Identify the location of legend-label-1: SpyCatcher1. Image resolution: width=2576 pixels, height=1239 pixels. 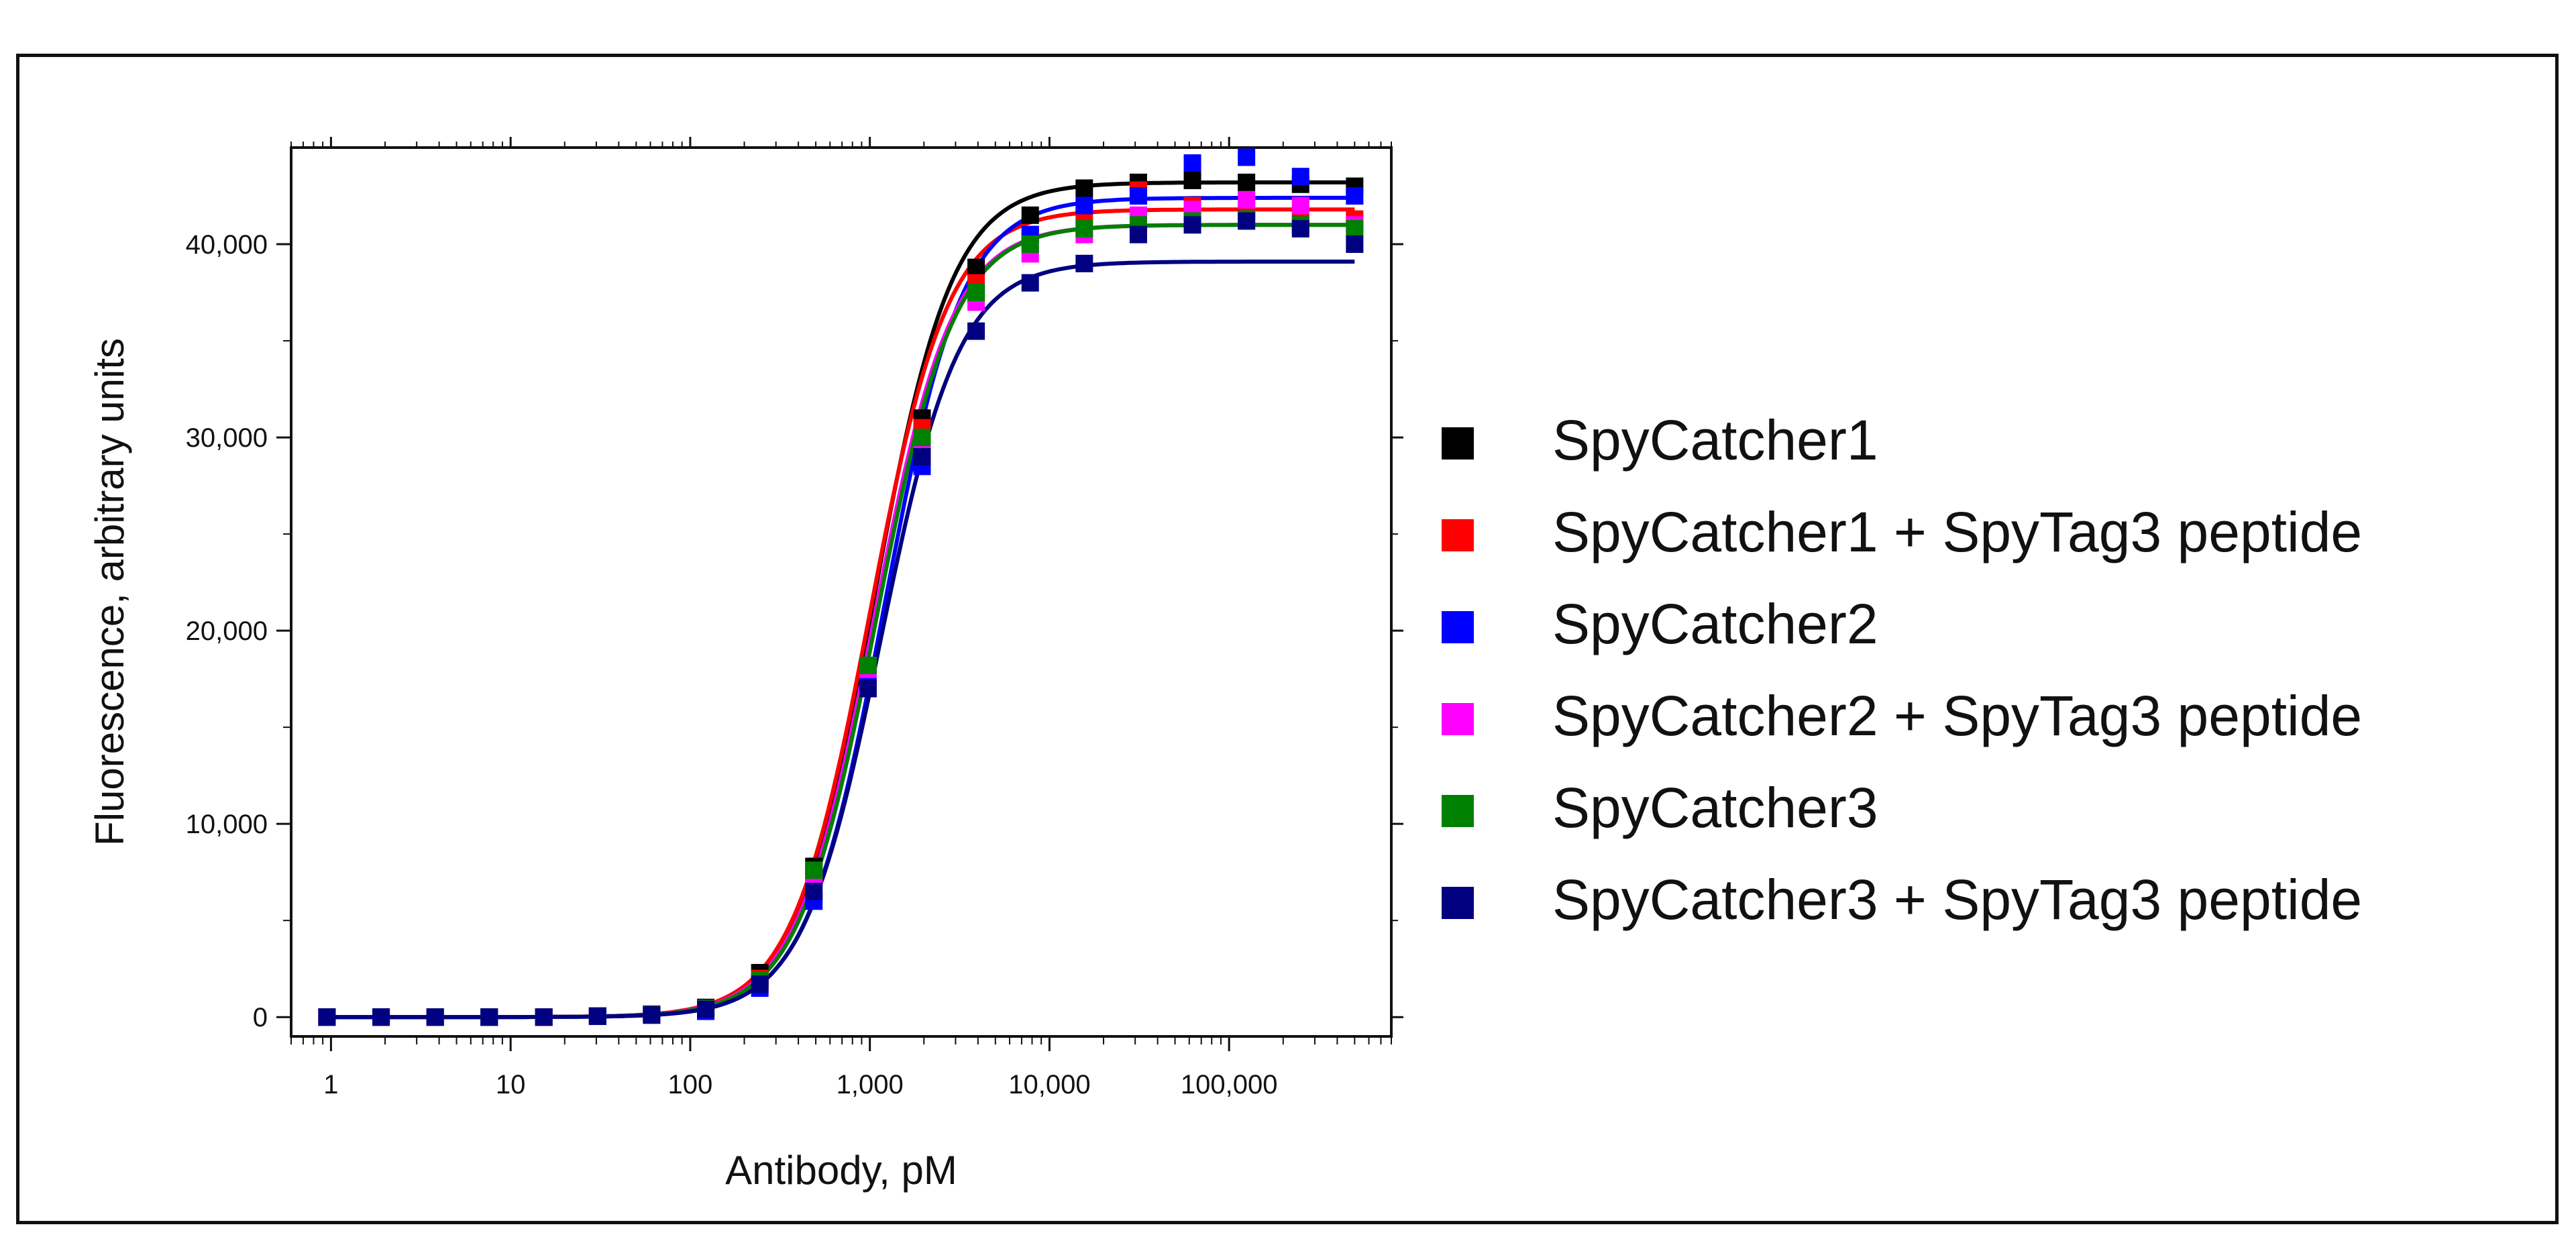
(1715, 440).